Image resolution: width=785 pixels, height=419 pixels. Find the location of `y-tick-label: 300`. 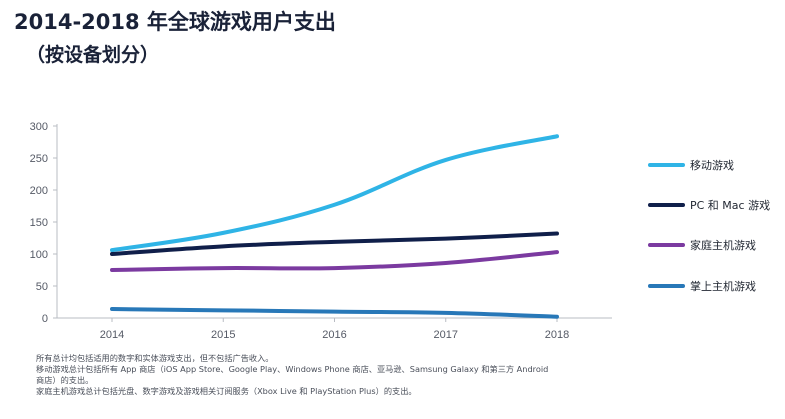

y-tick-label: 300 is located at coordinates (39, 127).